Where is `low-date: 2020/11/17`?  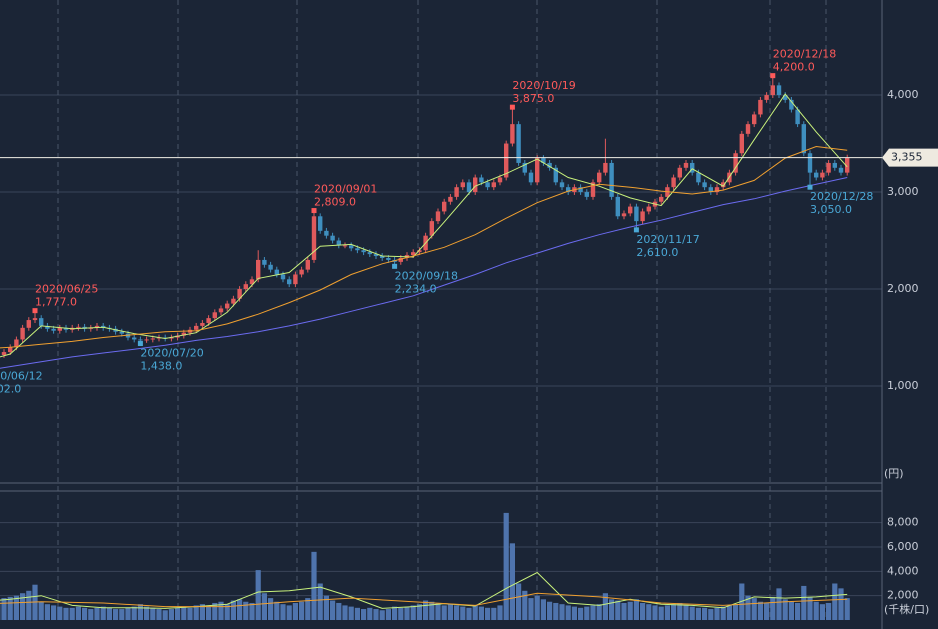 low-date: 2020/11/17 is located at coordinates (667, 239).